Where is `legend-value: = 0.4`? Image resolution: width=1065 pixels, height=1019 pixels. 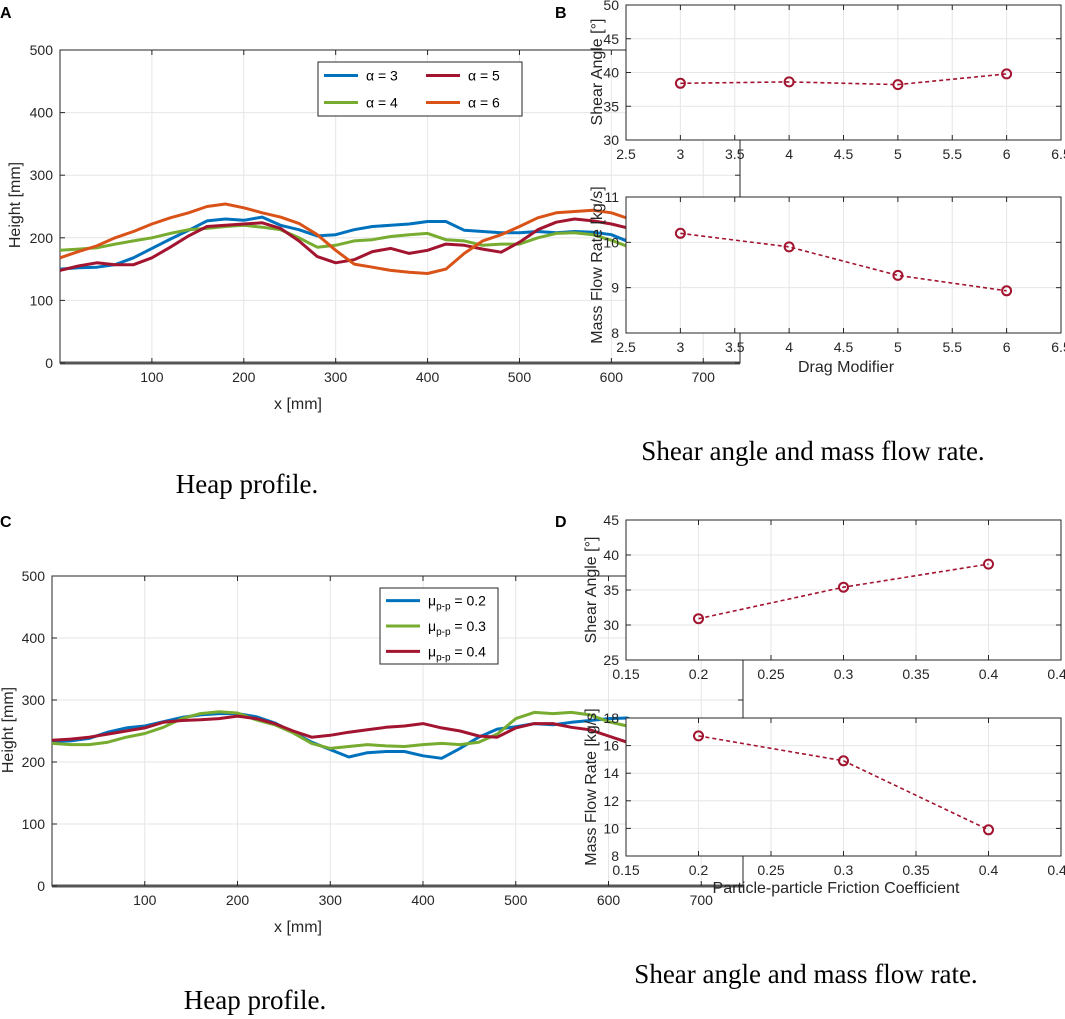
legend-value: = 0.4 is located at coordinates (469, 651).